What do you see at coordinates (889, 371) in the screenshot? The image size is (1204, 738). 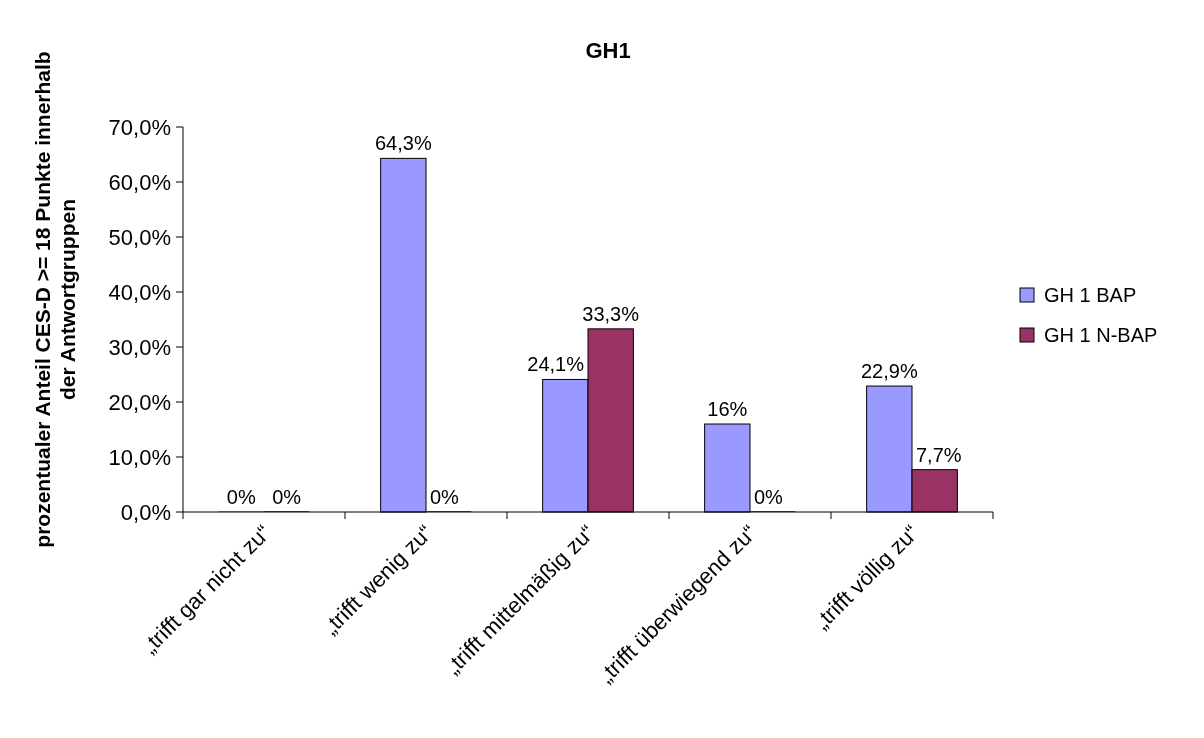 I see `data-label: 22,9%` at bounding box center [889, 371].